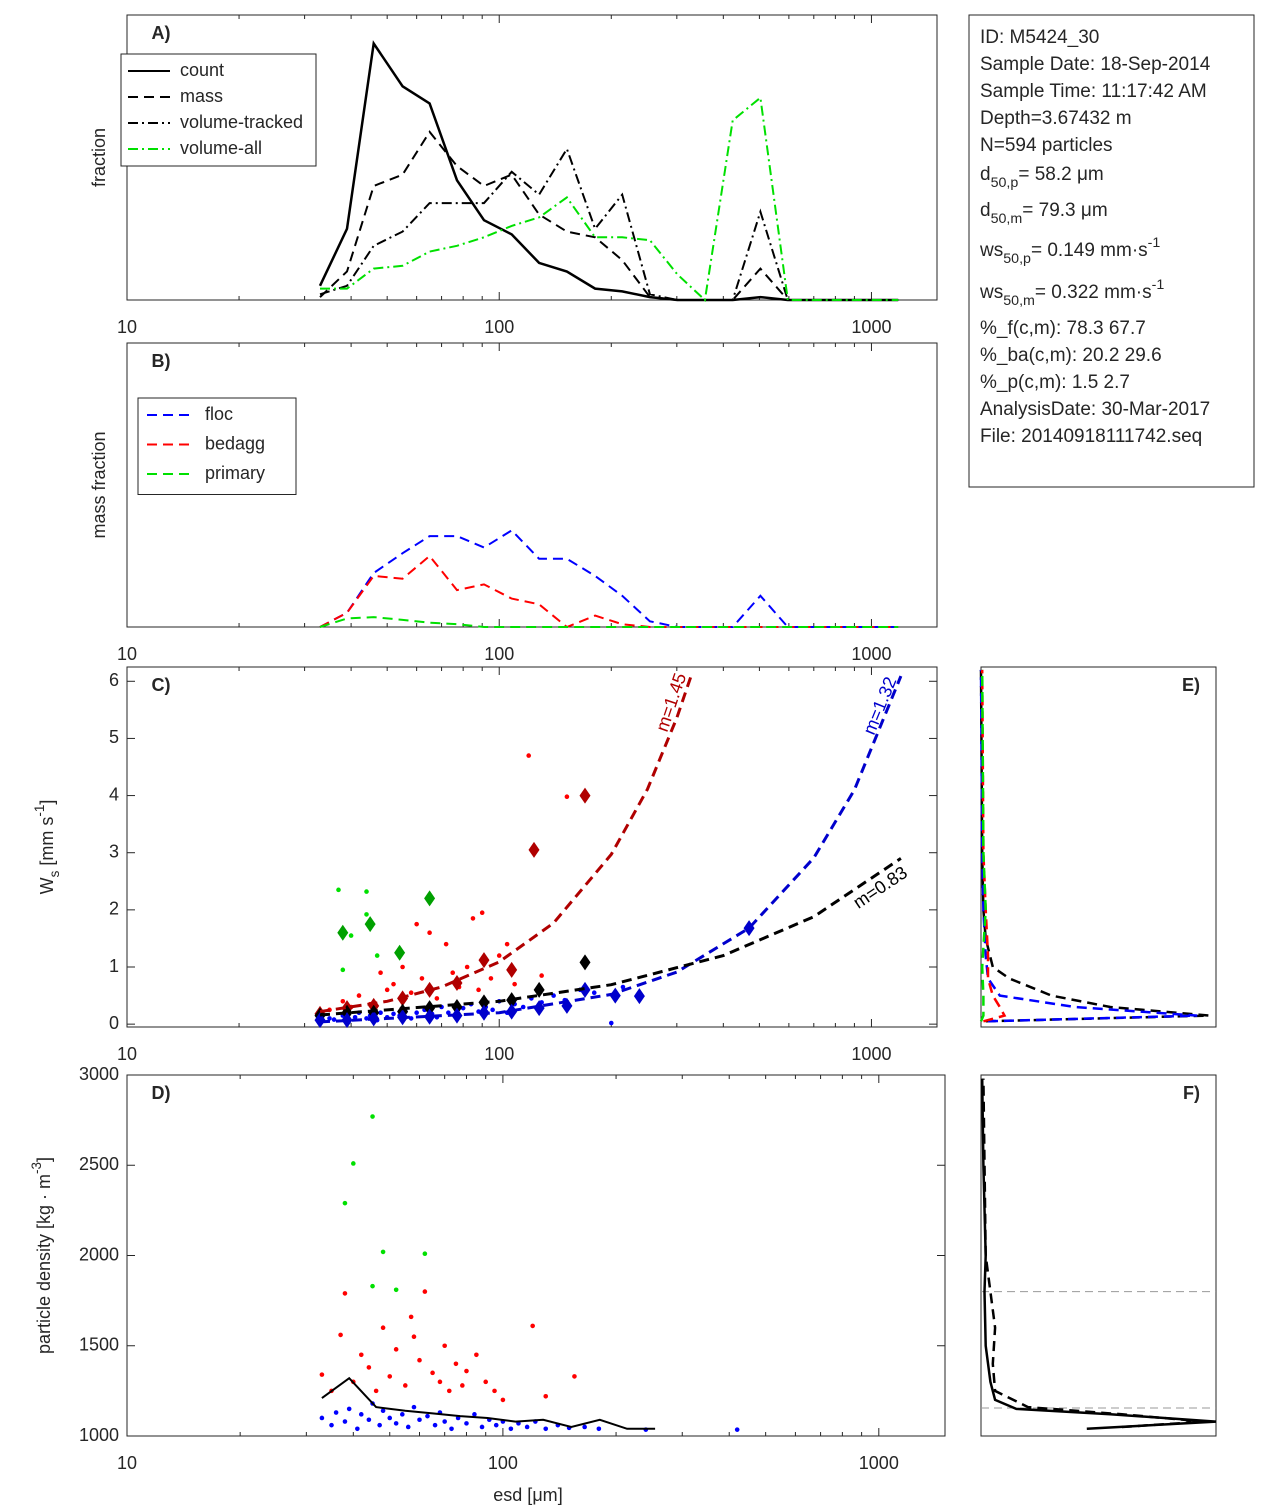  I want to click on legend-box, so click(218, 110).